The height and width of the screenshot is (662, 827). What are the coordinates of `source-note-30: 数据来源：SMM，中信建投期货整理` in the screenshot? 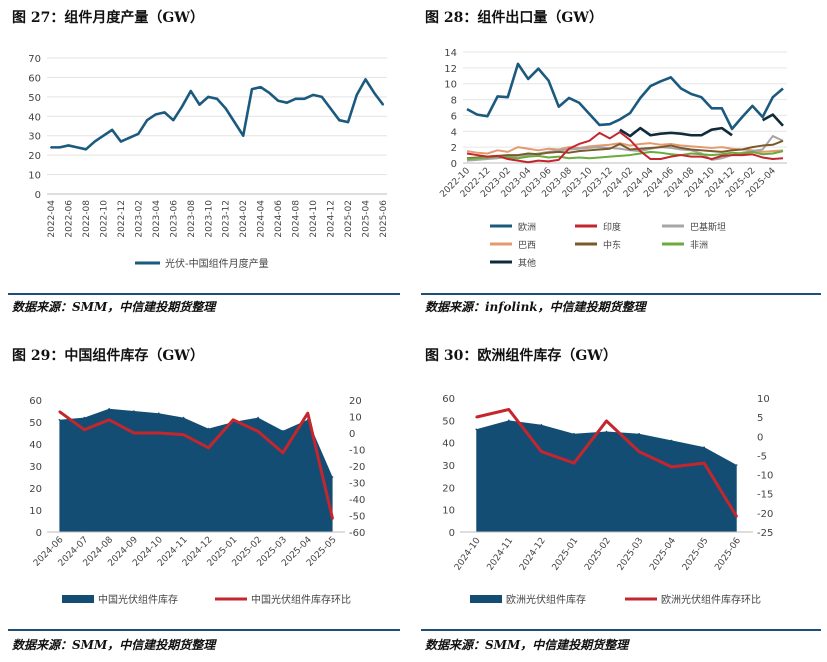 It's located at (527, 645).